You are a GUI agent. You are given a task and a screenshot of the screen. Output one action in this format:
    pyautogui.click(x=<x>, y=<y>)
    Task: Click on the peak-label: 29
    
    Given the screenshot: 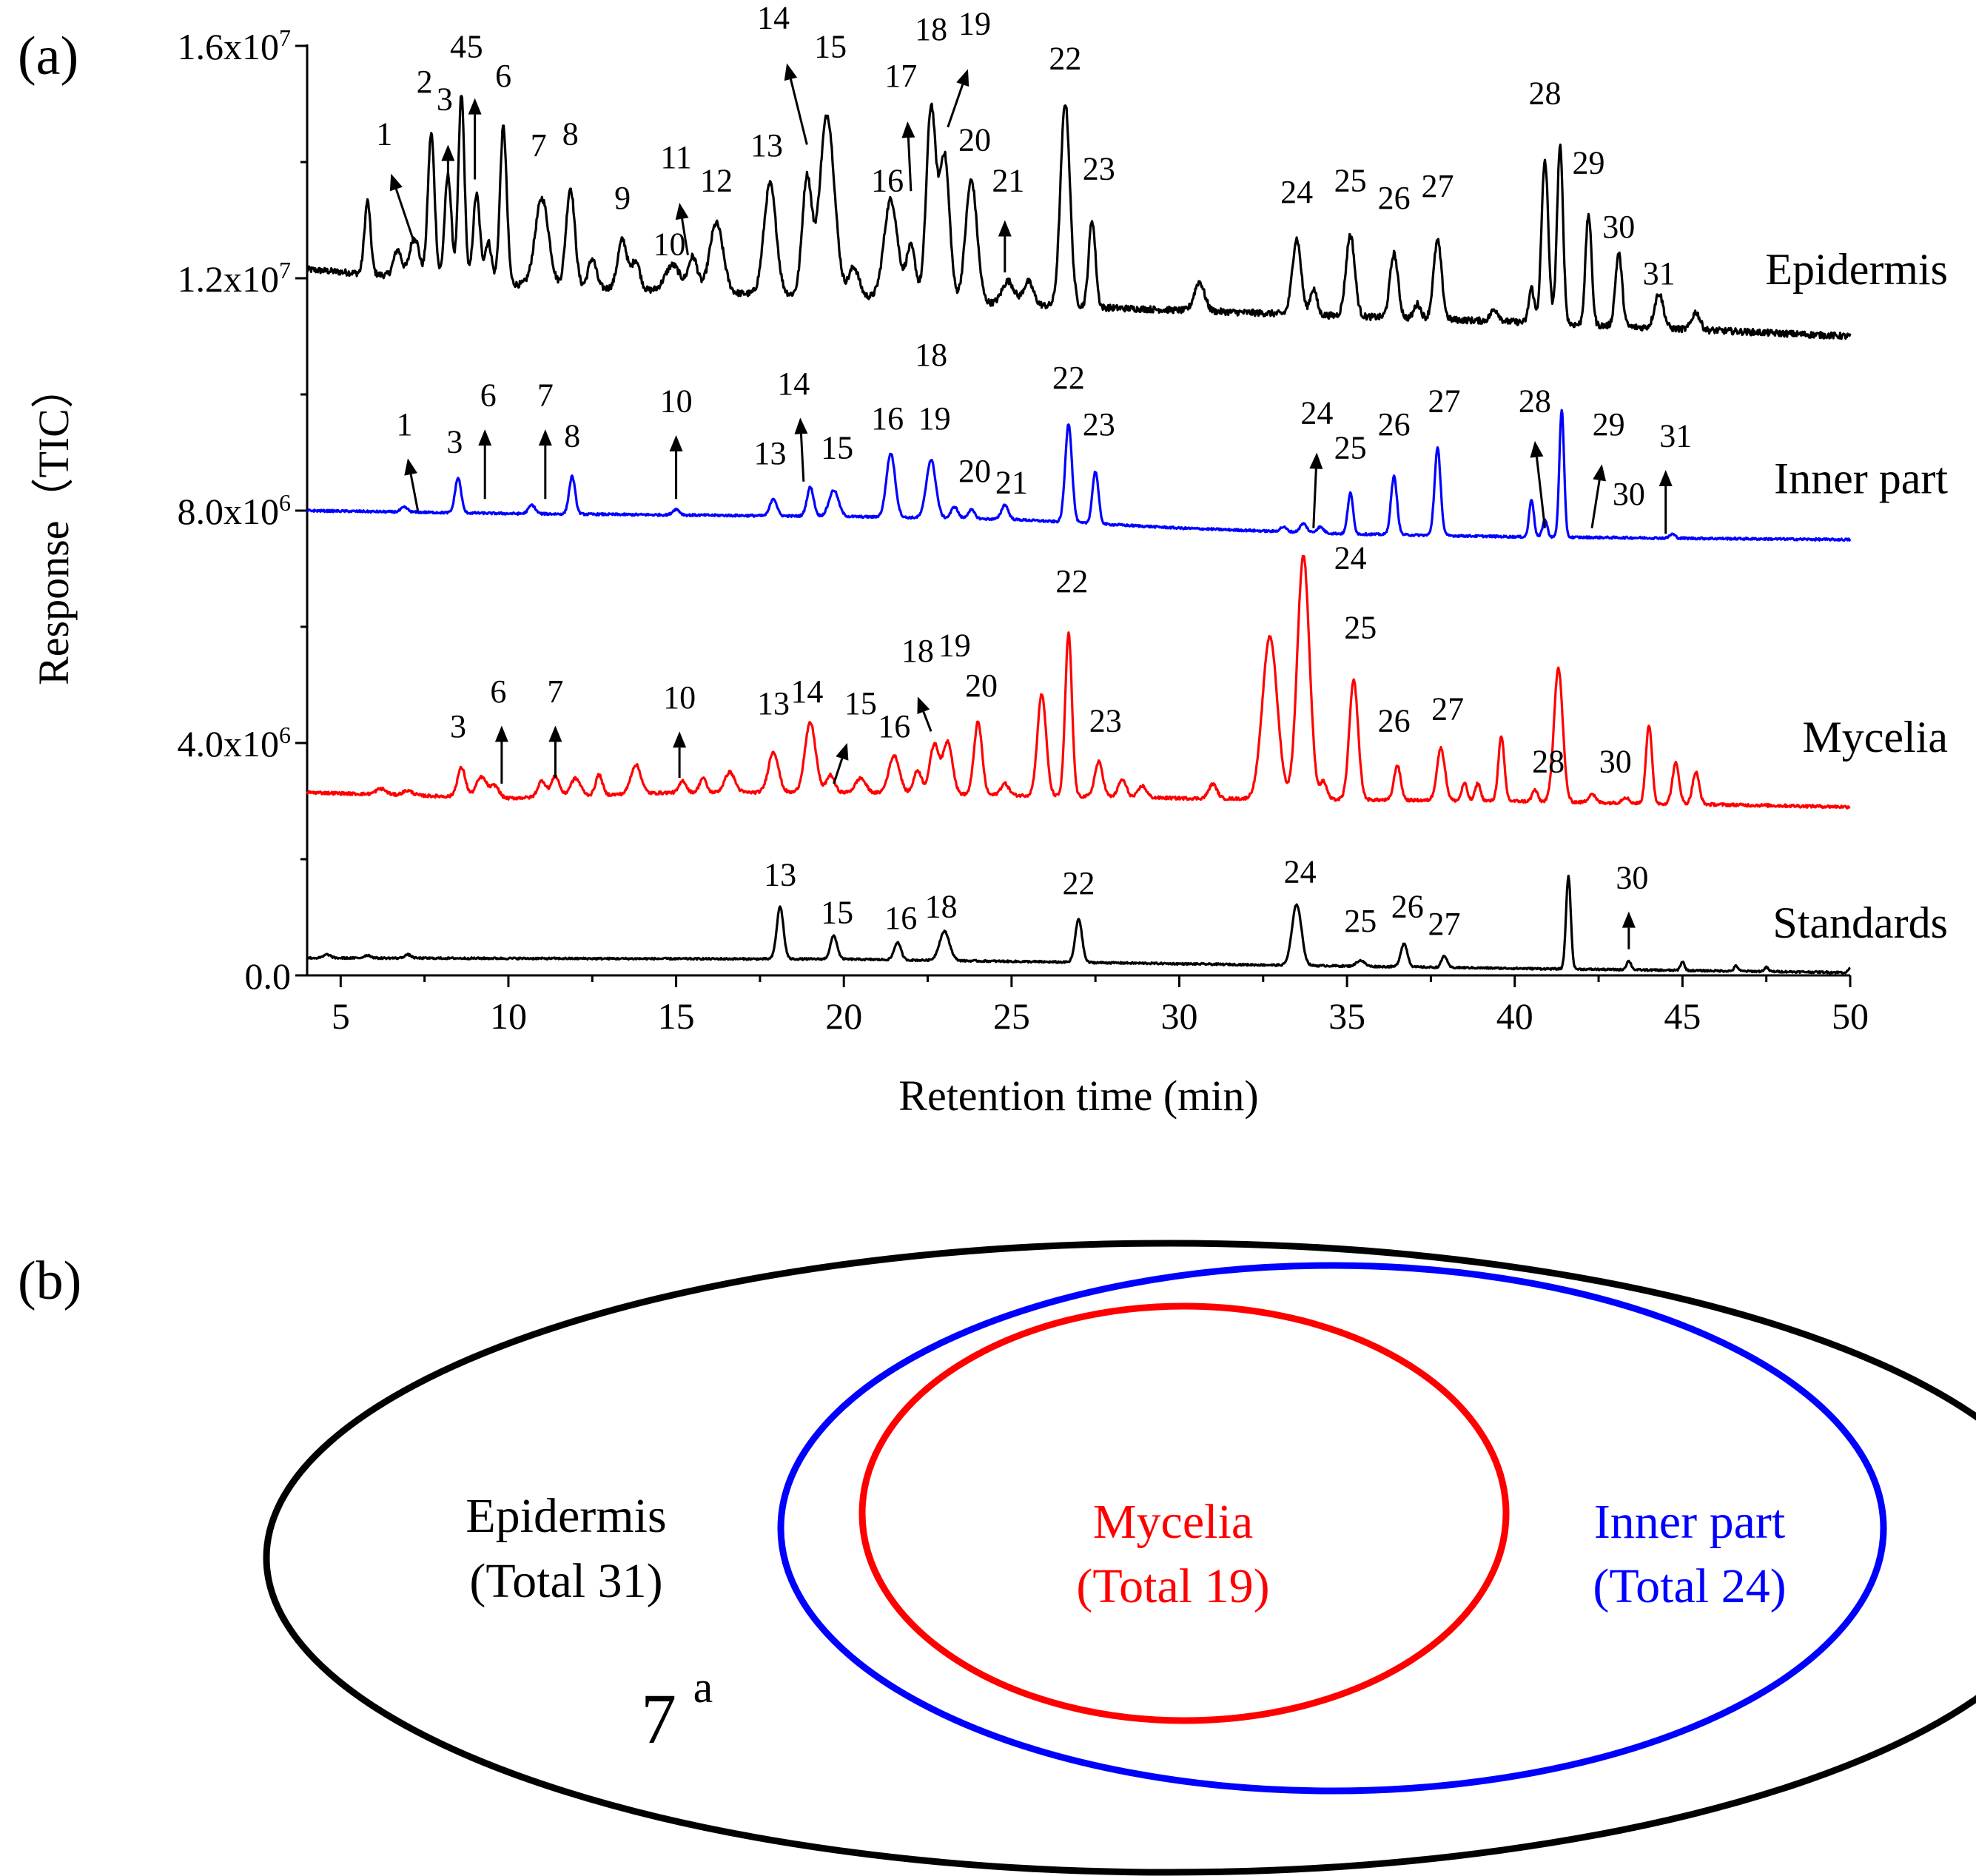 What is the action you would take?
    pyautogui.click(x=1609, y=425)
    